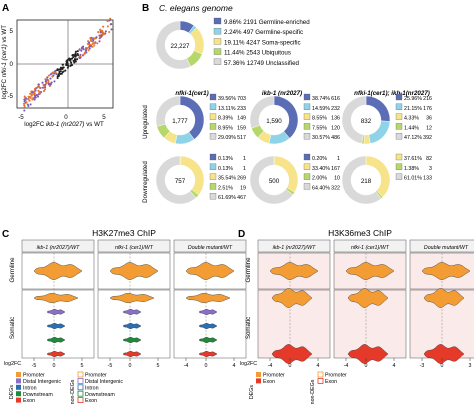 This screenshot has height=410, width=474. Describe the element at coordinates (5, 8) in the screenshot. I see `panel-a-letter: A` at that location.